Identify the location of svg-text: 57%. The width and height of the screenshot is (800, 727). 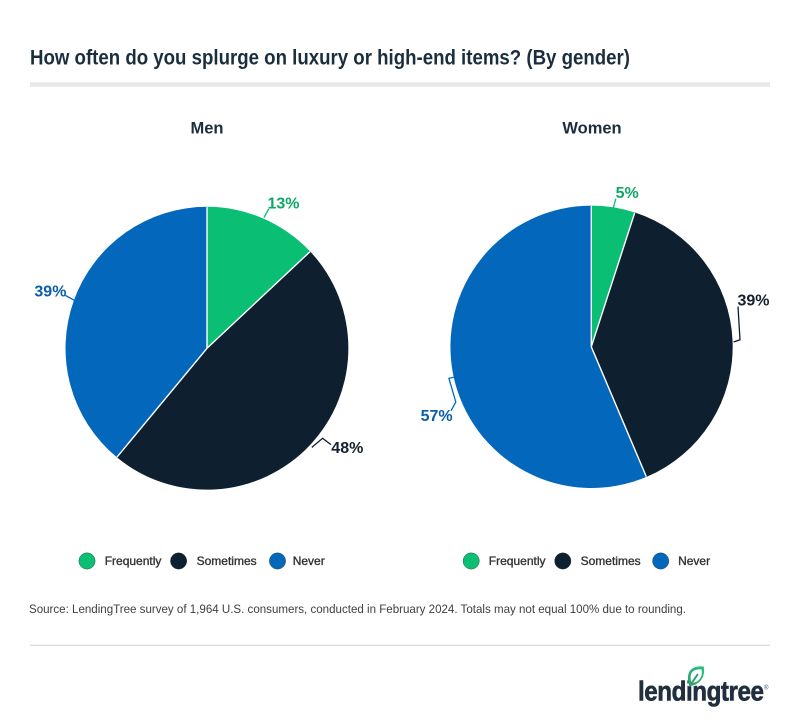
(437, 416).